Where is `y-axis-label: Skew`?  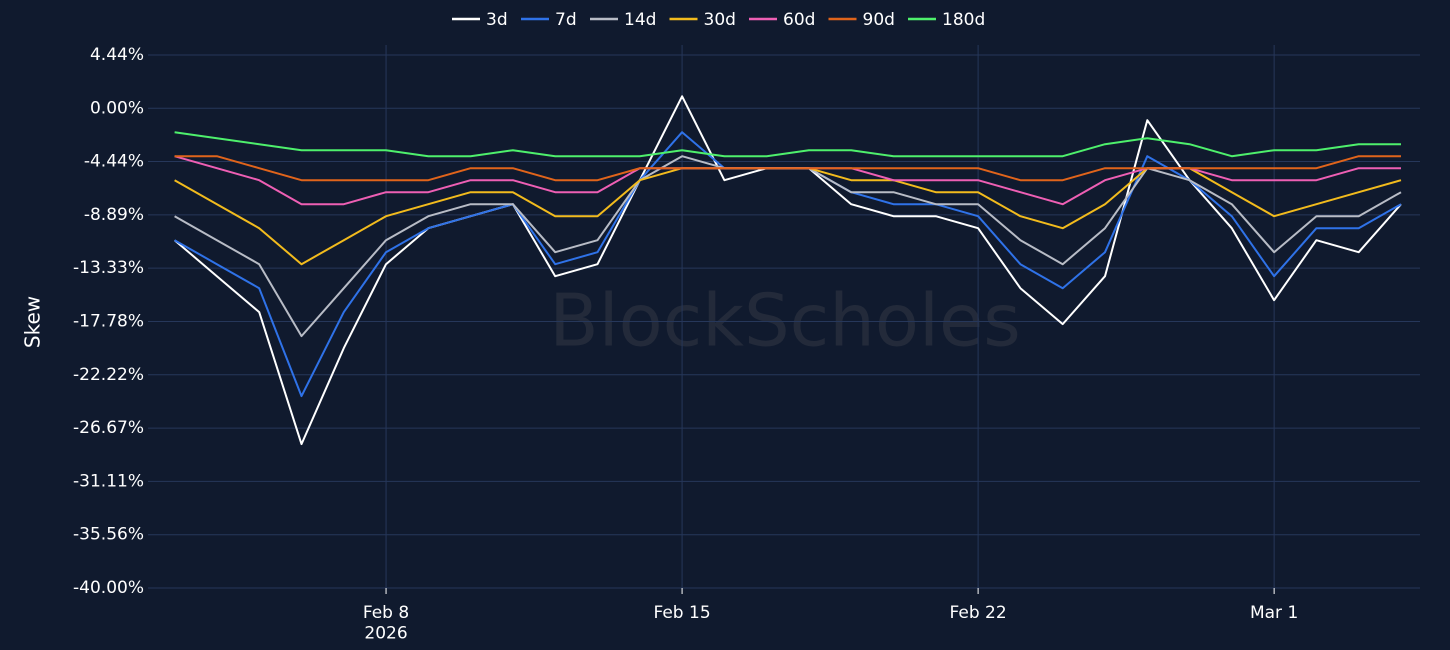
y-axis-label: Skew is located at coordinates (33, 322).